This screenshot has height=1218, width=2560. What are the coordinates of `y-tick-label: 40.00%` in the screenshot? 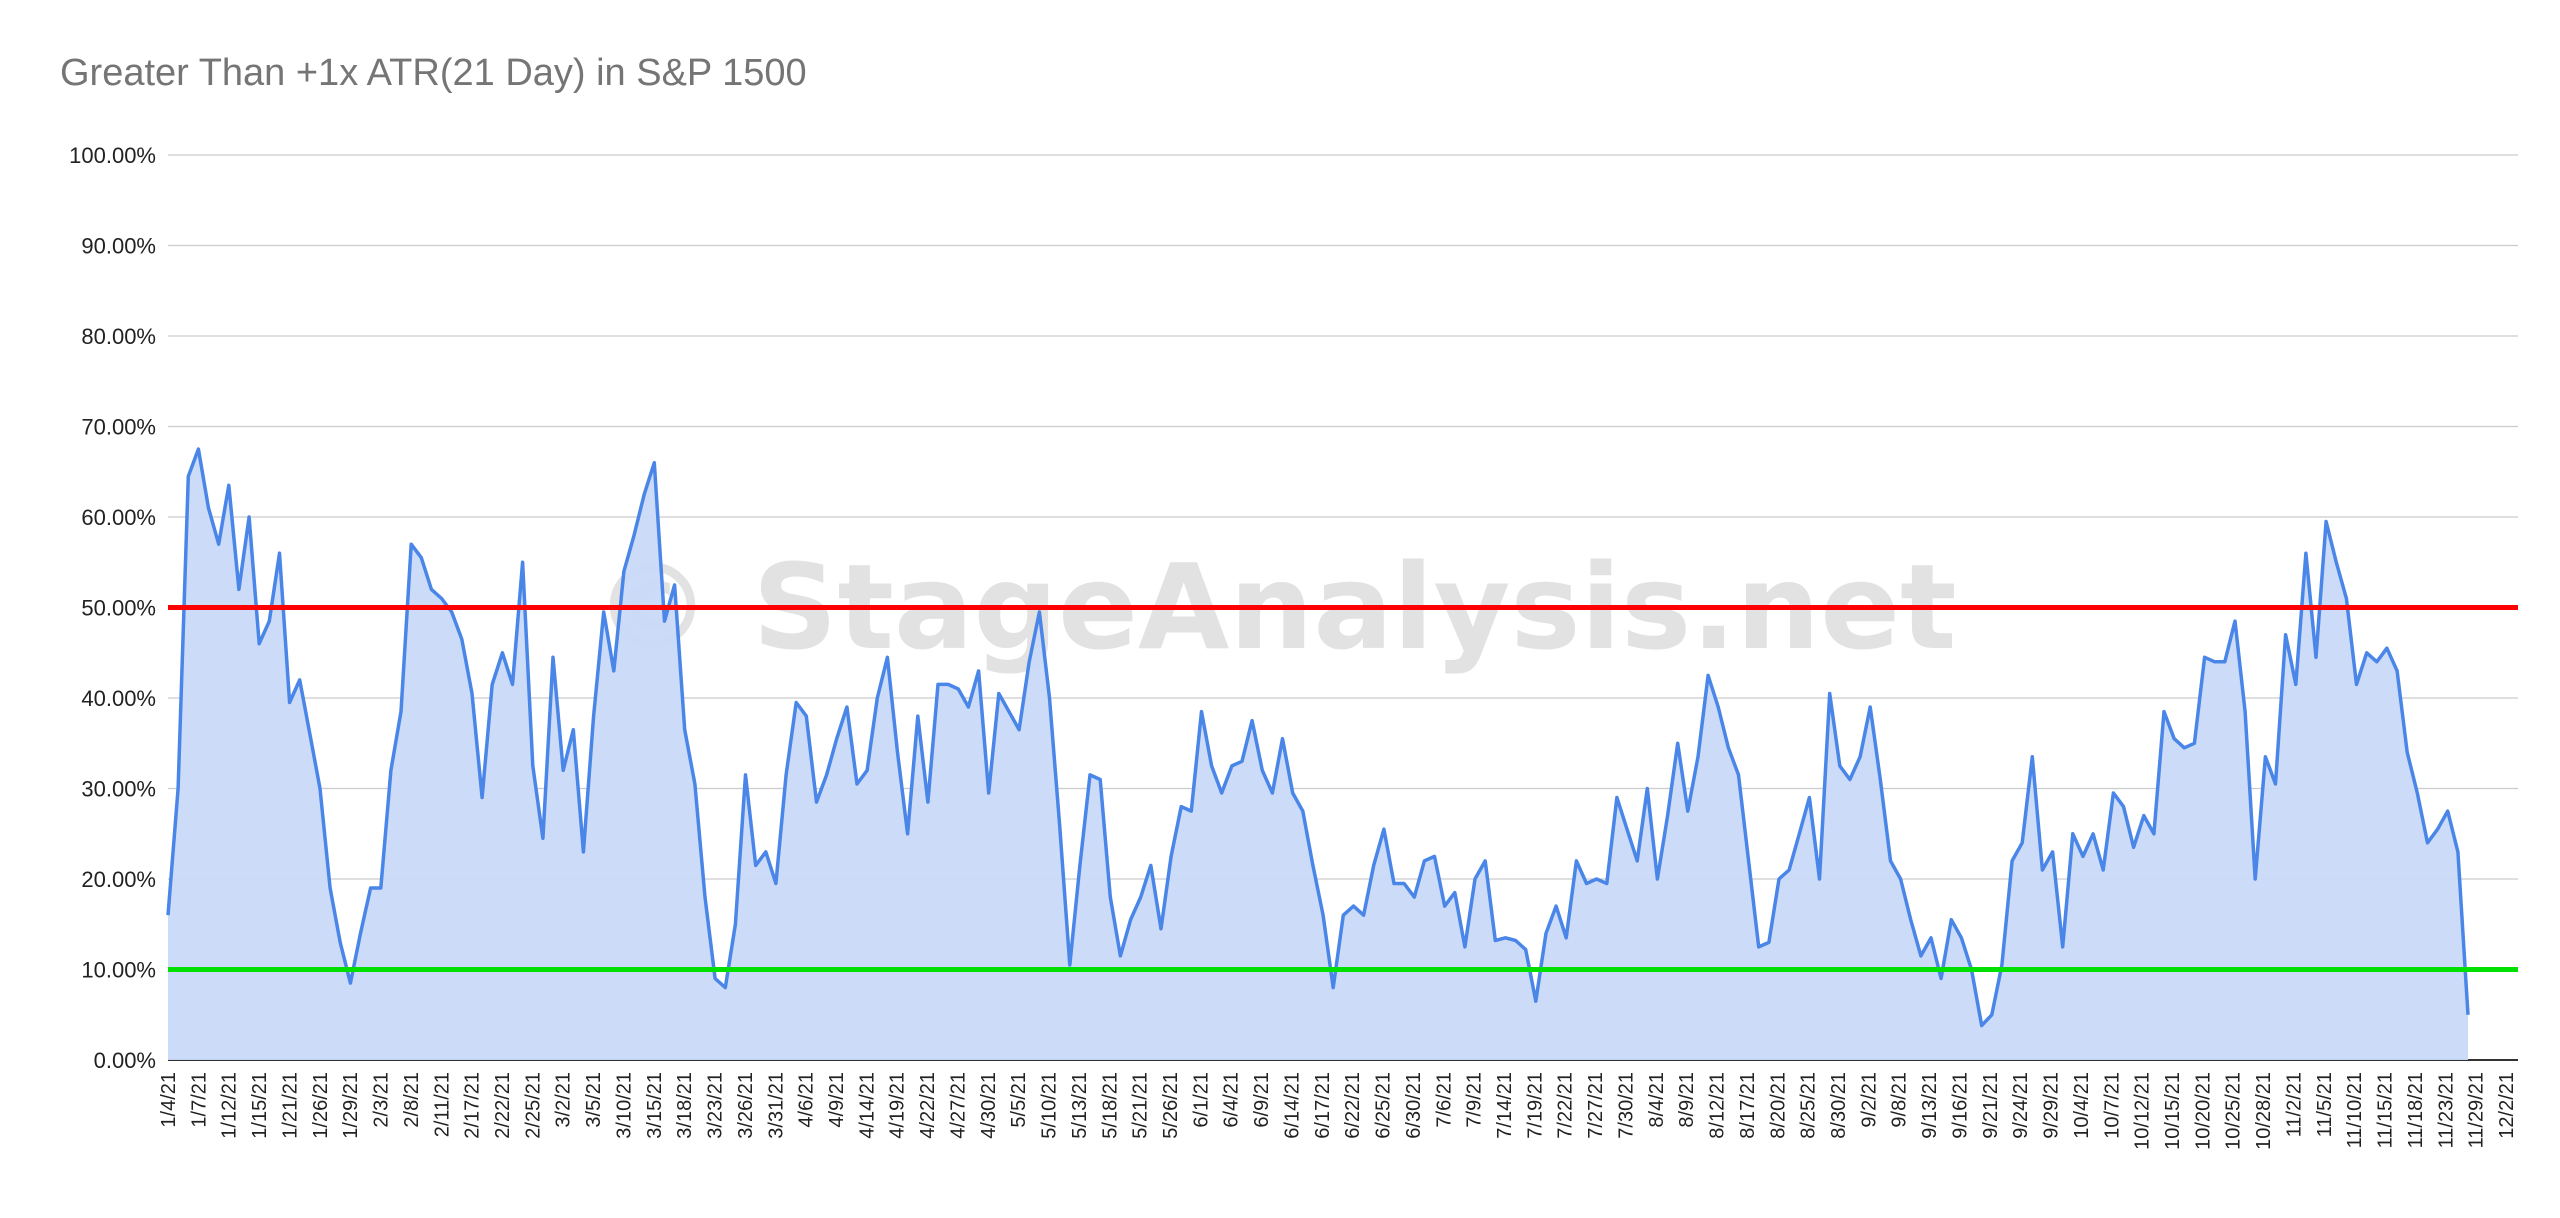 It's located at (118, 698).